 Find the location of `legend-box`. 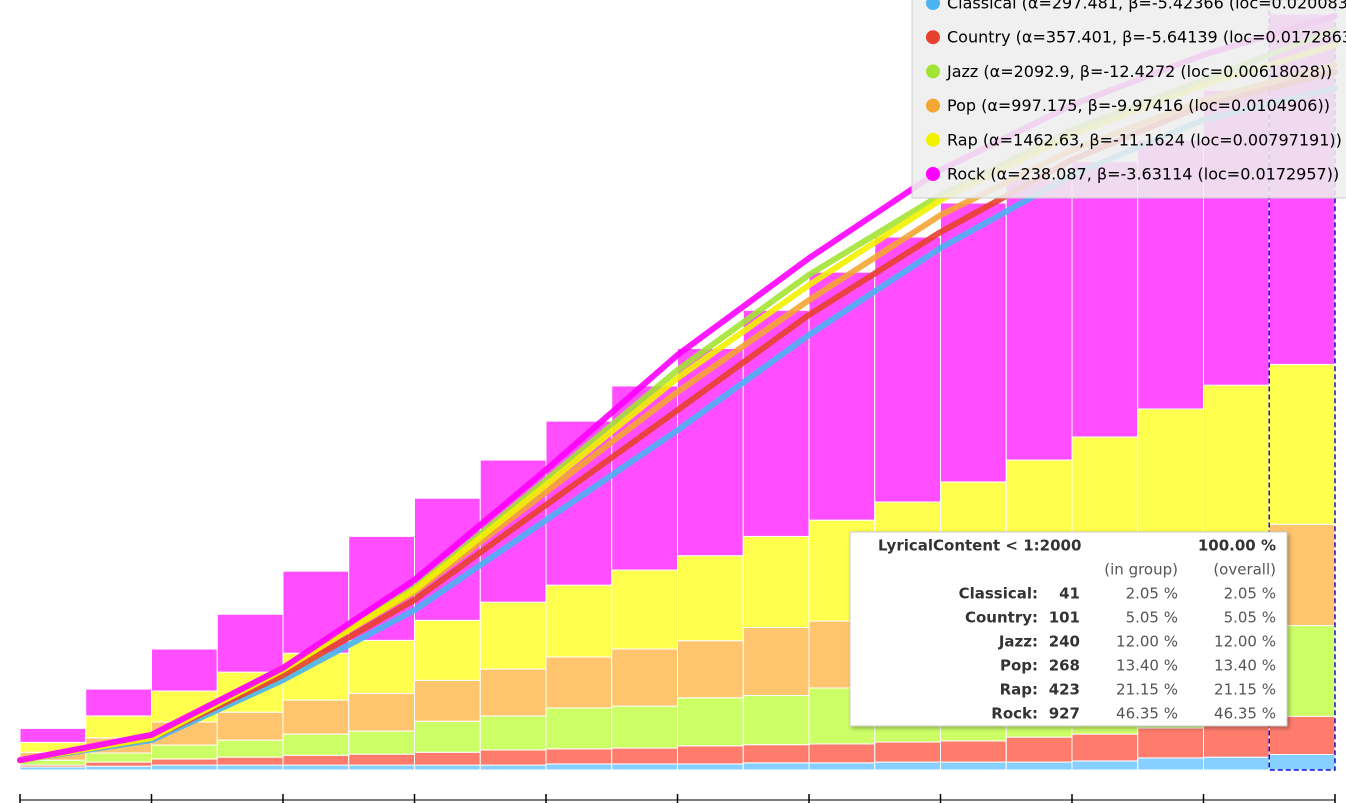

legend-box is located at coordinates (1128, 99).